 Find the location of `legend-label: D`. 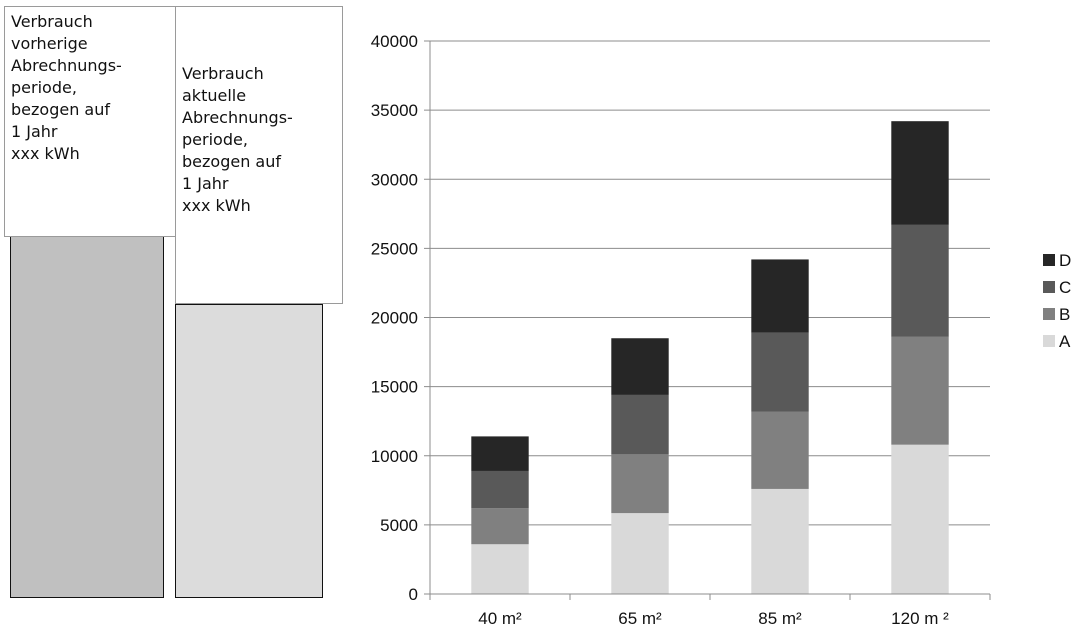

legend-label: D is located at coordinates (1065, 260).